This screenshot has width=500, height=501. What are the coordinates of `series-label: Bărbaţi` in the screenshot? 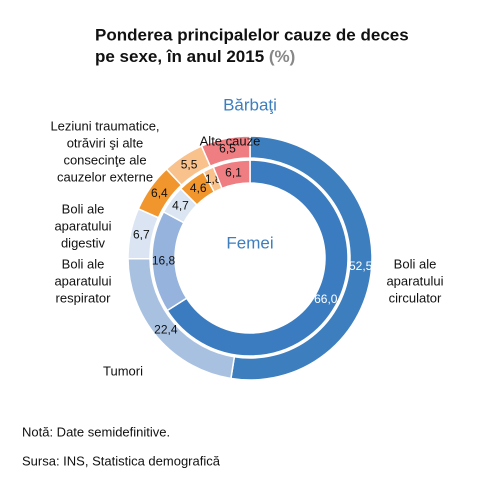 It's located at (250, 104).